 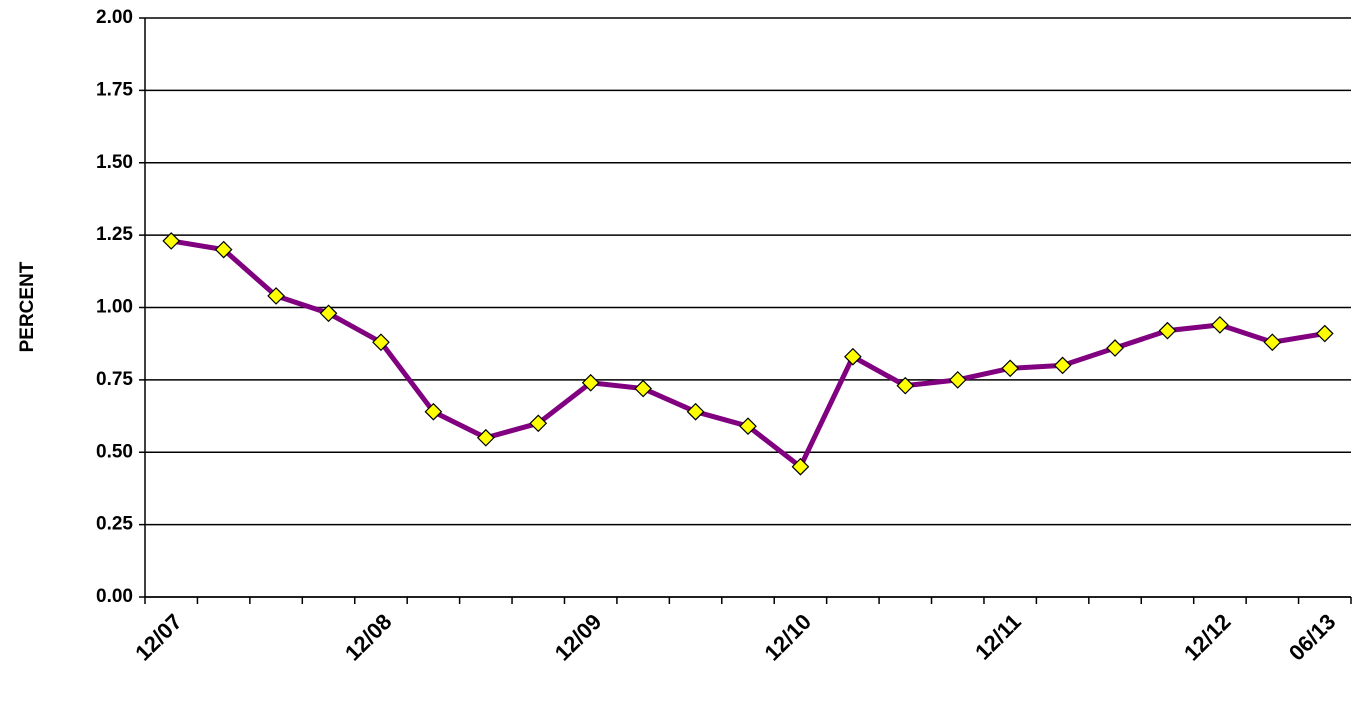 I want to click on y-tick-label: 1.75, so click(x=114, y=89).